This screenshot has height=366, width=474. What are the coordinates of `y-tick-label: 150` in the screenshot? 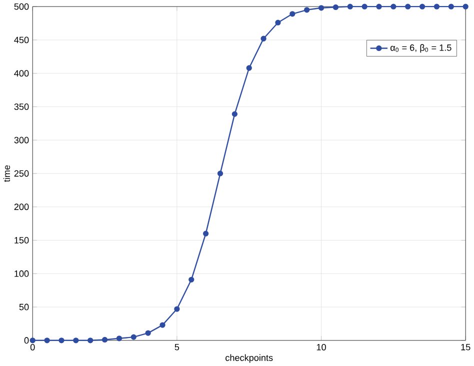 It's located at (21, 240).